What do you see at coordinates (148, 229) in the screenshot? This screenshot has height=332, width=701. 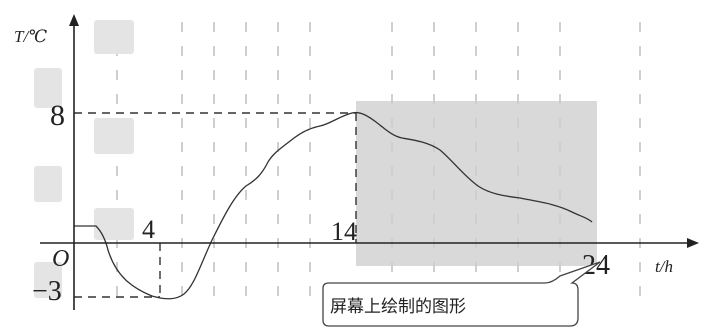 I see `tick-label-4: 4` at bounding box center [148, 229].